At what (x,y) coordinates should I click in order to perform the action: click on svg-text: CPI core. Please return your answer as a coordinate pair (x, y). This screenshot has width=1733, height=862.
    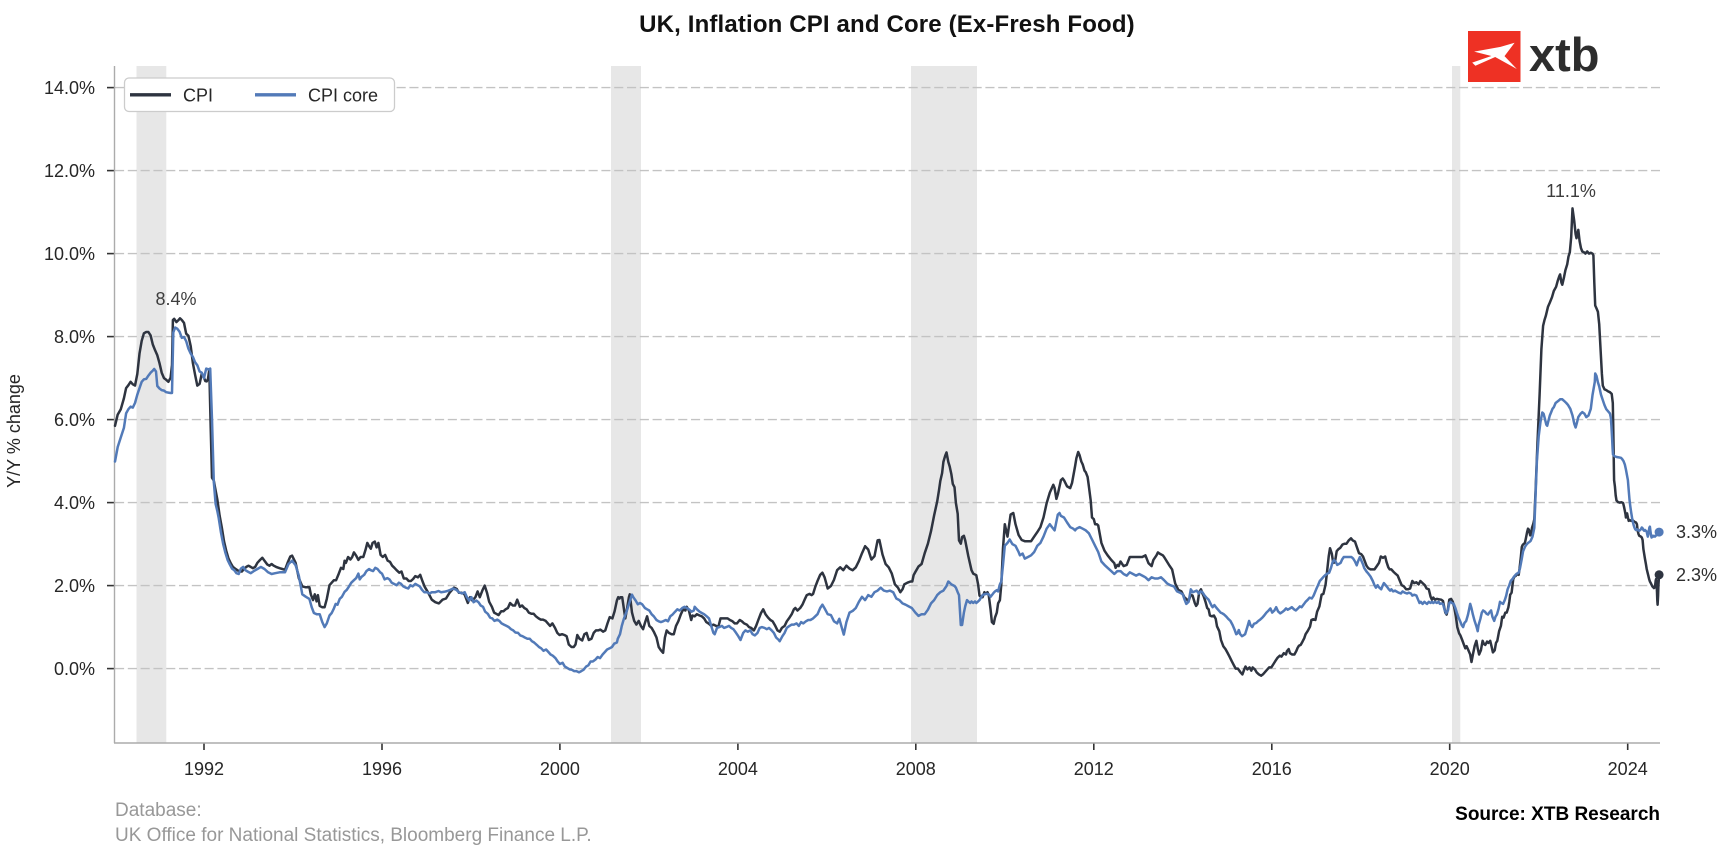
    Looking at the image, I should click on (343, 95).